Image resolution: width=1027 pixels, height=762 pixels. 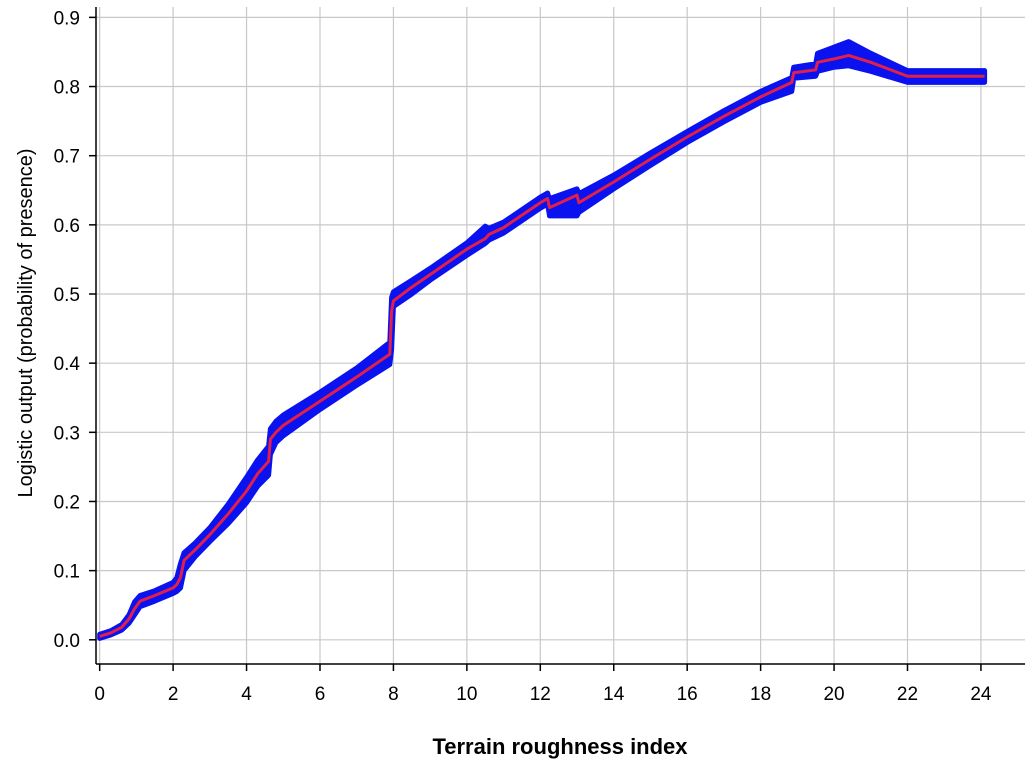 I want to click on x-tick-label-10: 10, so click(x=466, y=694).